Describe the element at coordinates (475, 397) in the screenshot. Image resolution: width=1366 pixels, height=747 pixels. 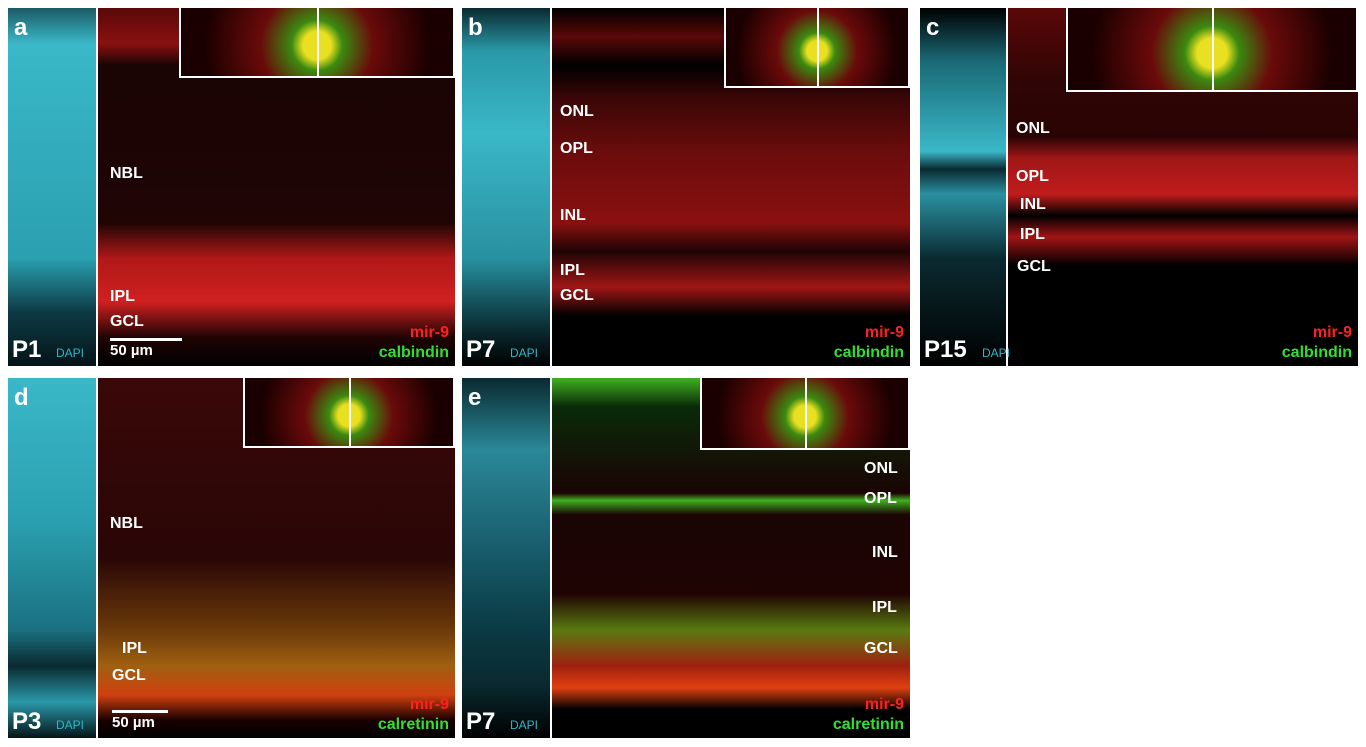
I see `panel-letter: e` at that location.